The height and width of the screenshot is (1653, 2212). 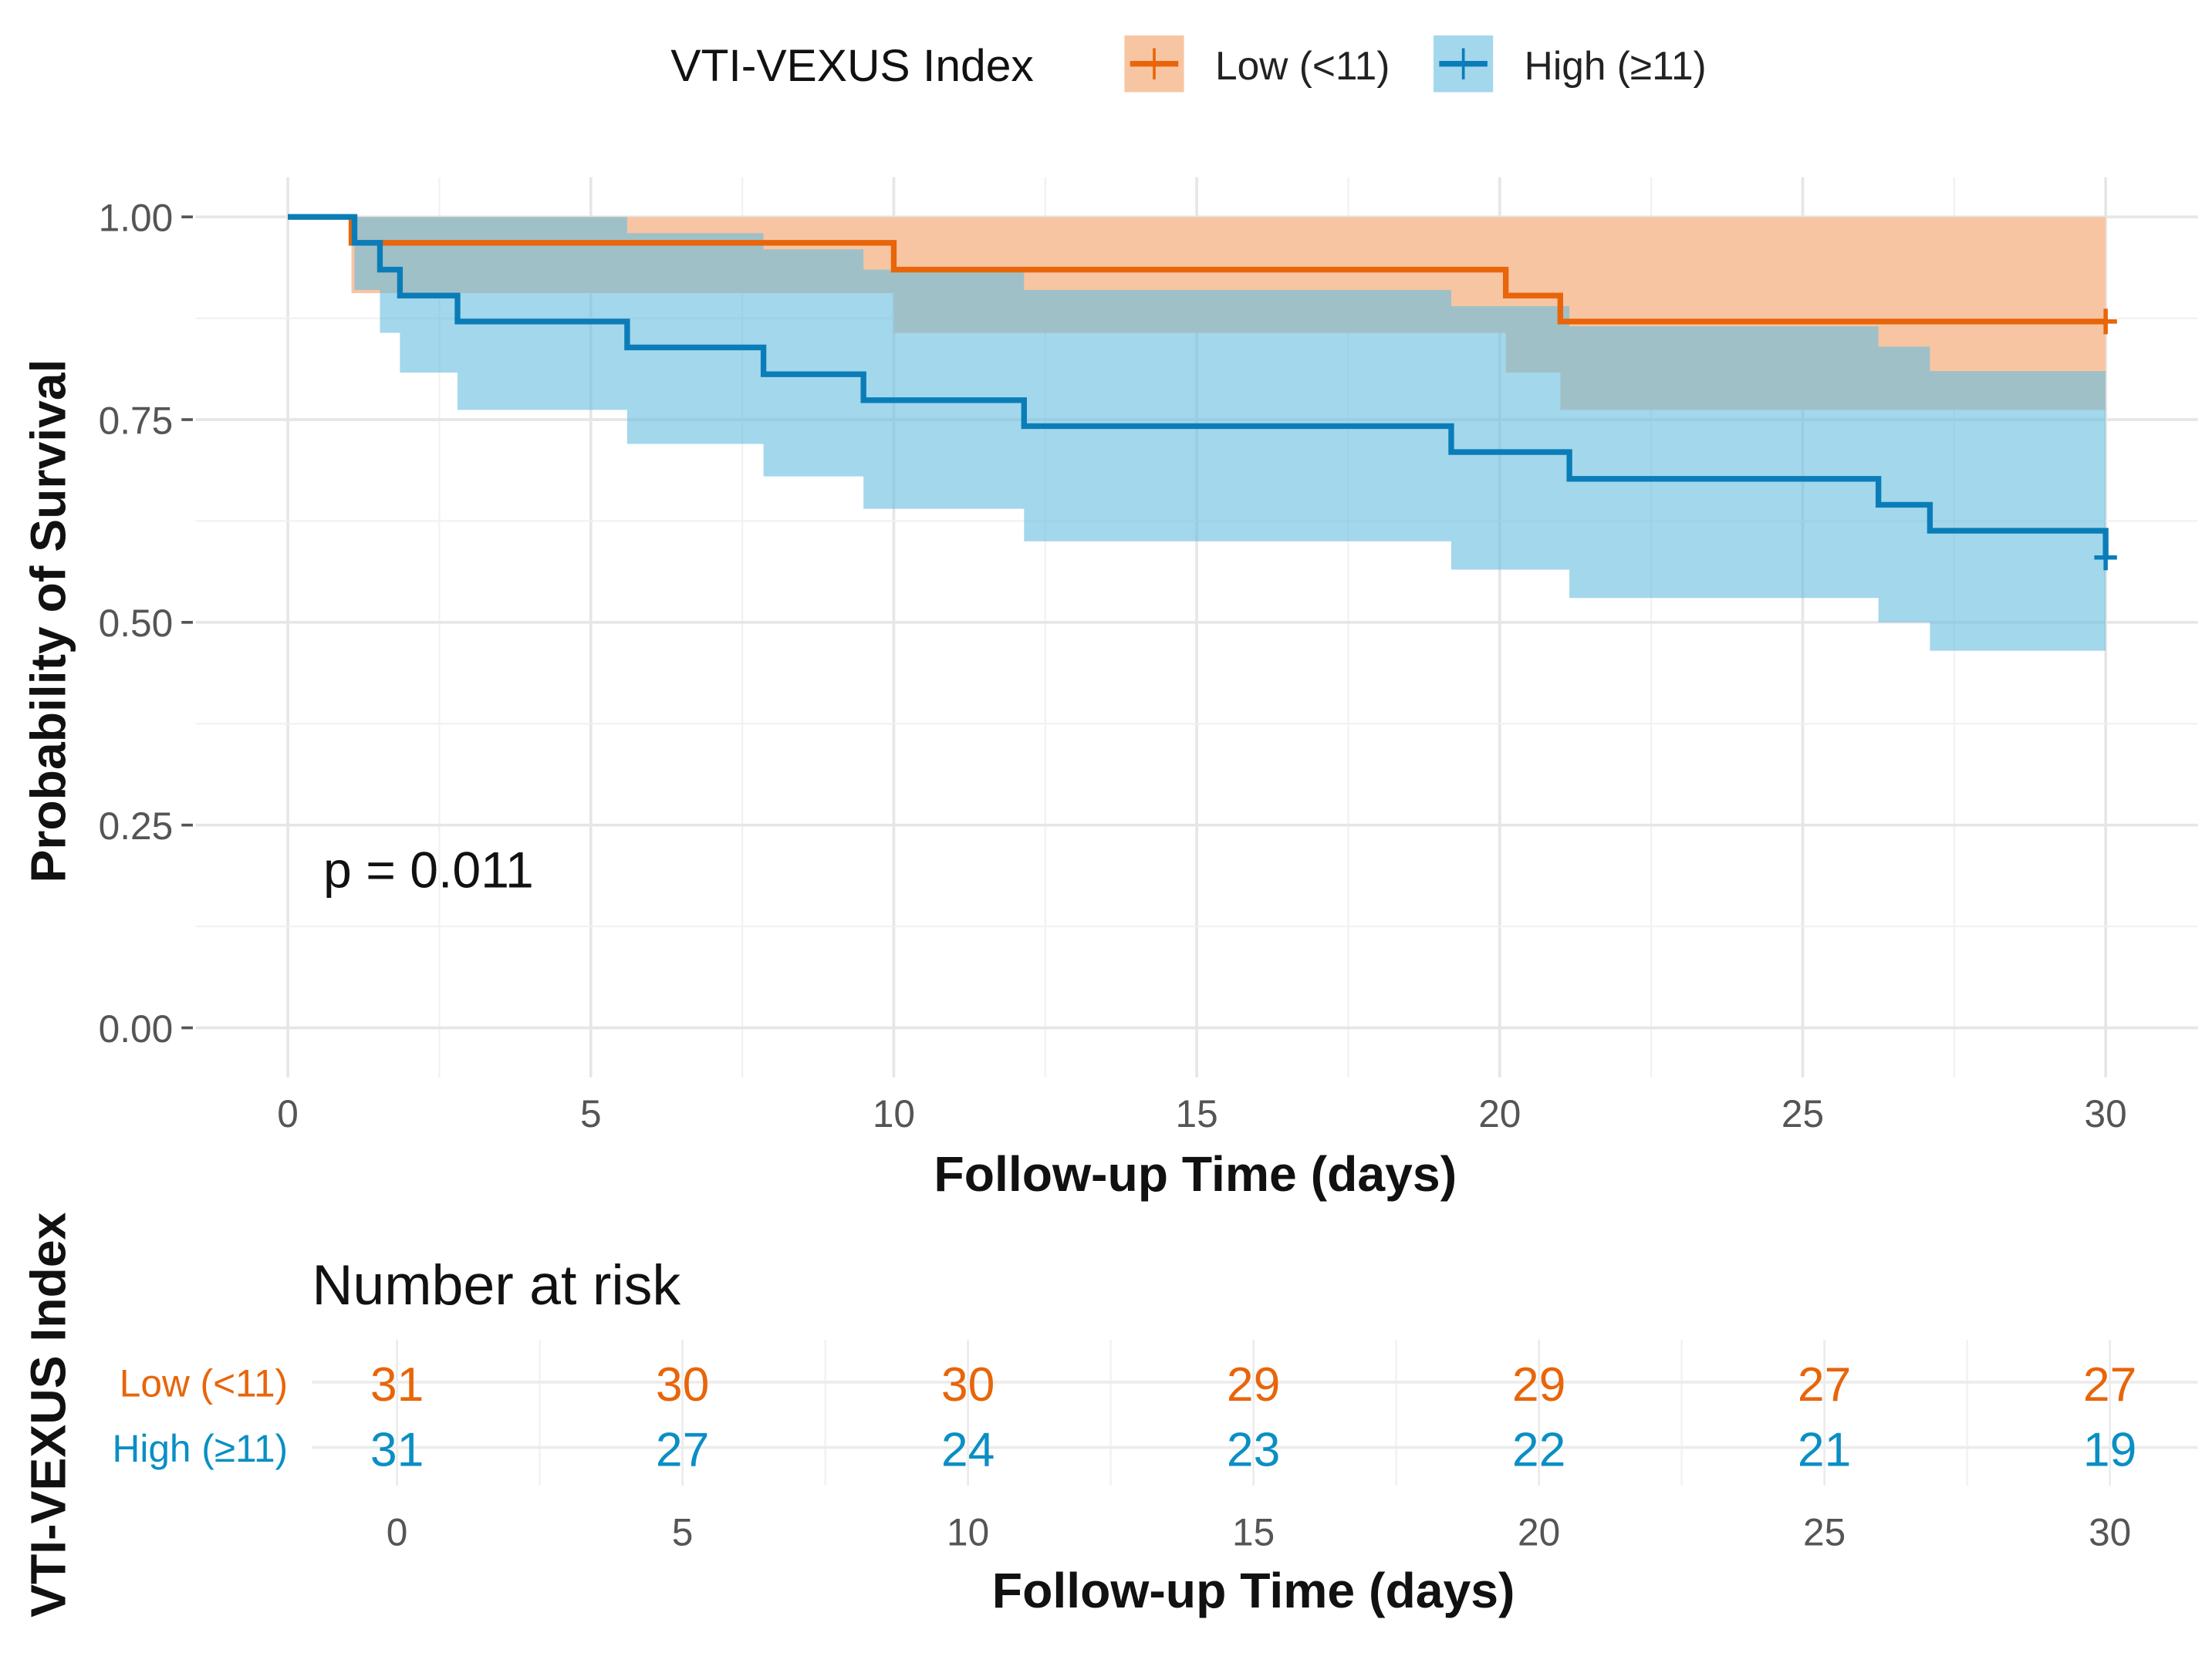 I want to click on survival-curve-low, so click(x=1197, y=269).